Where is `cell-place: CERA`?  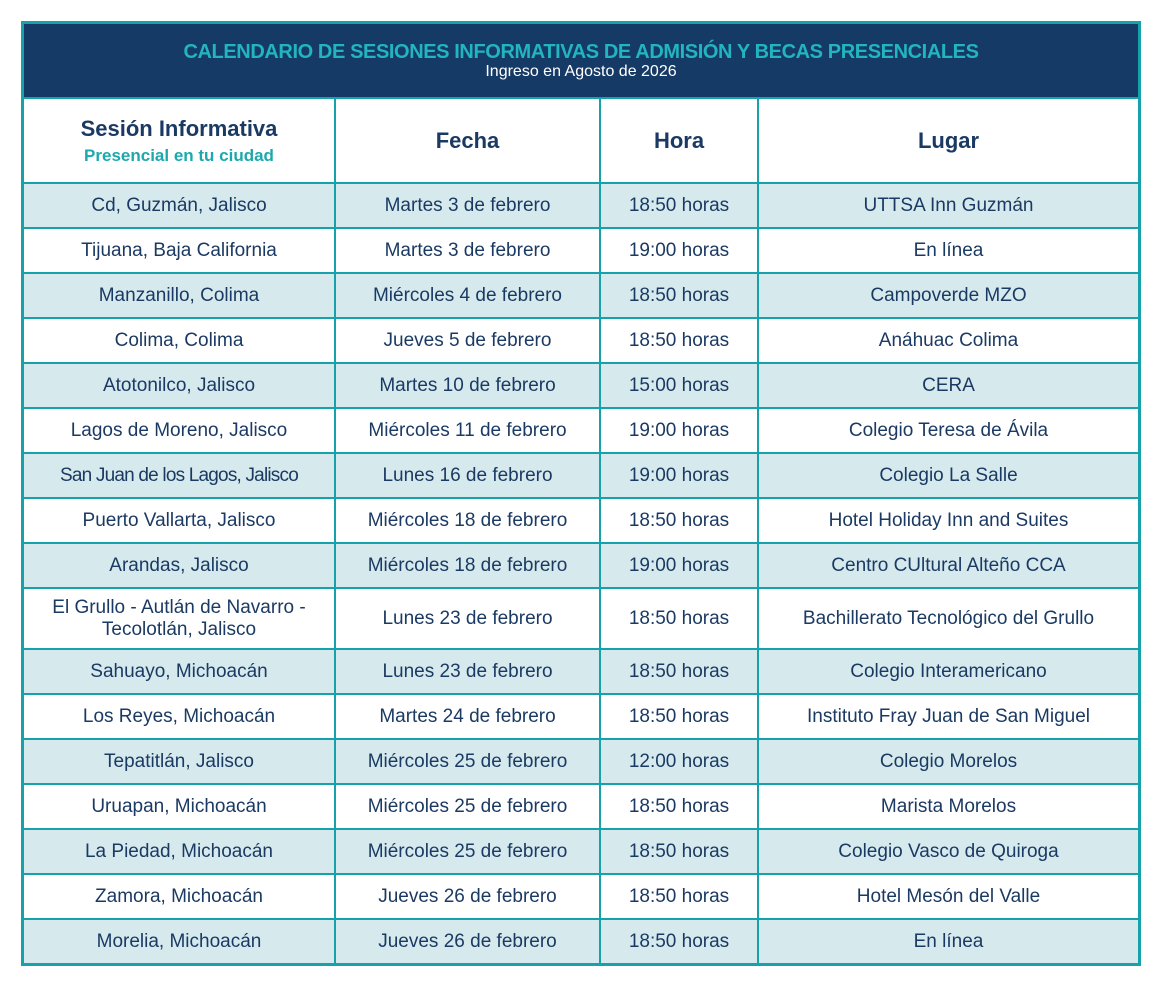
cell-place: CERA is located at coordinates (947, 385).